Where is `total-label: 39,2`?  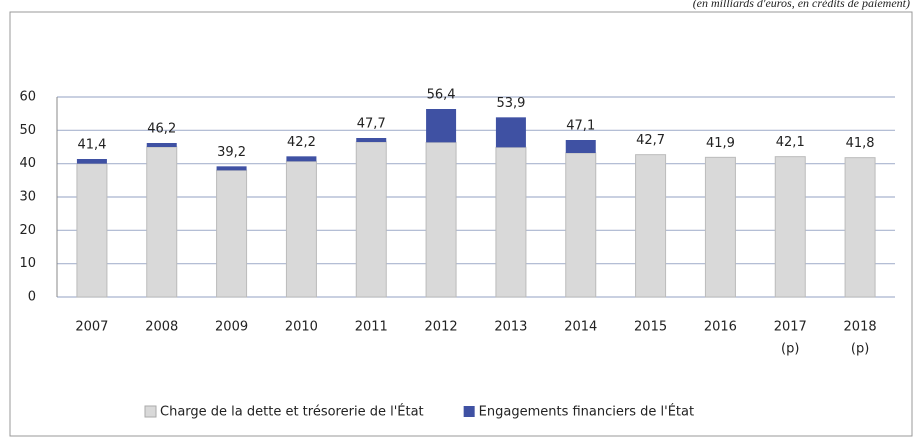
total-label: 39,2 is located at coordinates (231, 152).